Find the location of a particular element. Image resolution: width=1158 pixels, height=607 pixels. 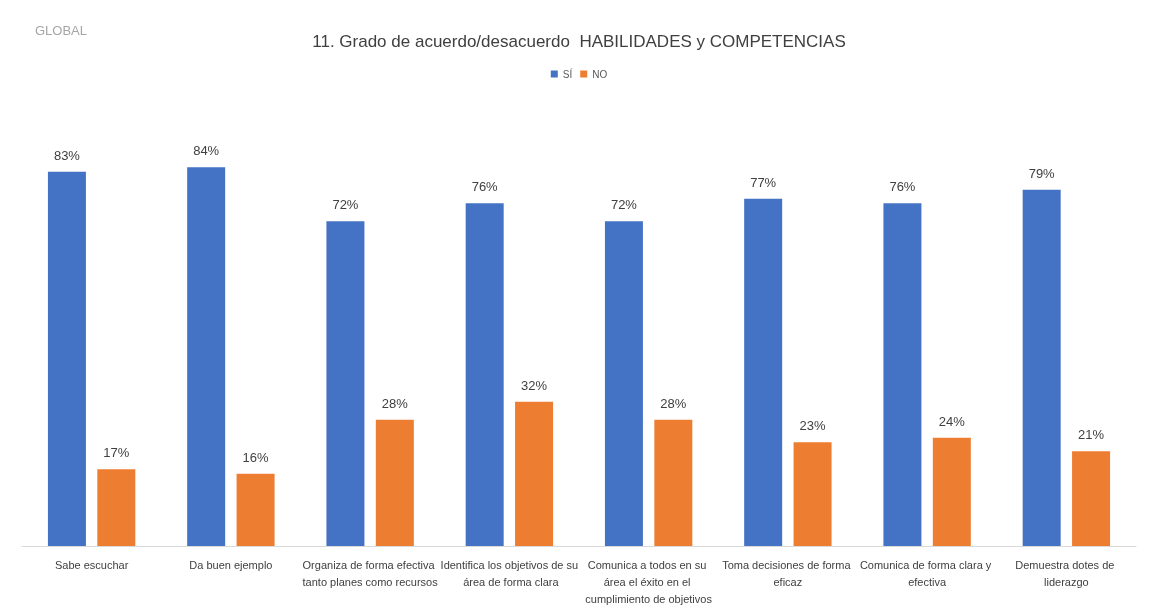

x-tick-label: Comunica a todos en su área el éxito en el cumplimiento de objetivos is located at coordinates (649, 581).